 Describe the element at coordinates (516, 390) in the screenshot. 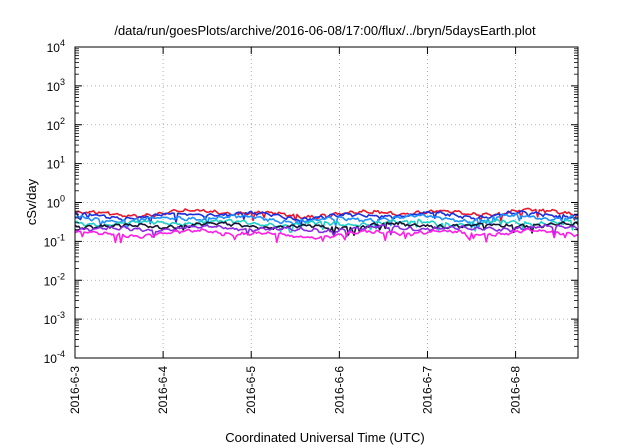

I see `x-tick-label: 2016-6-8` at that location.